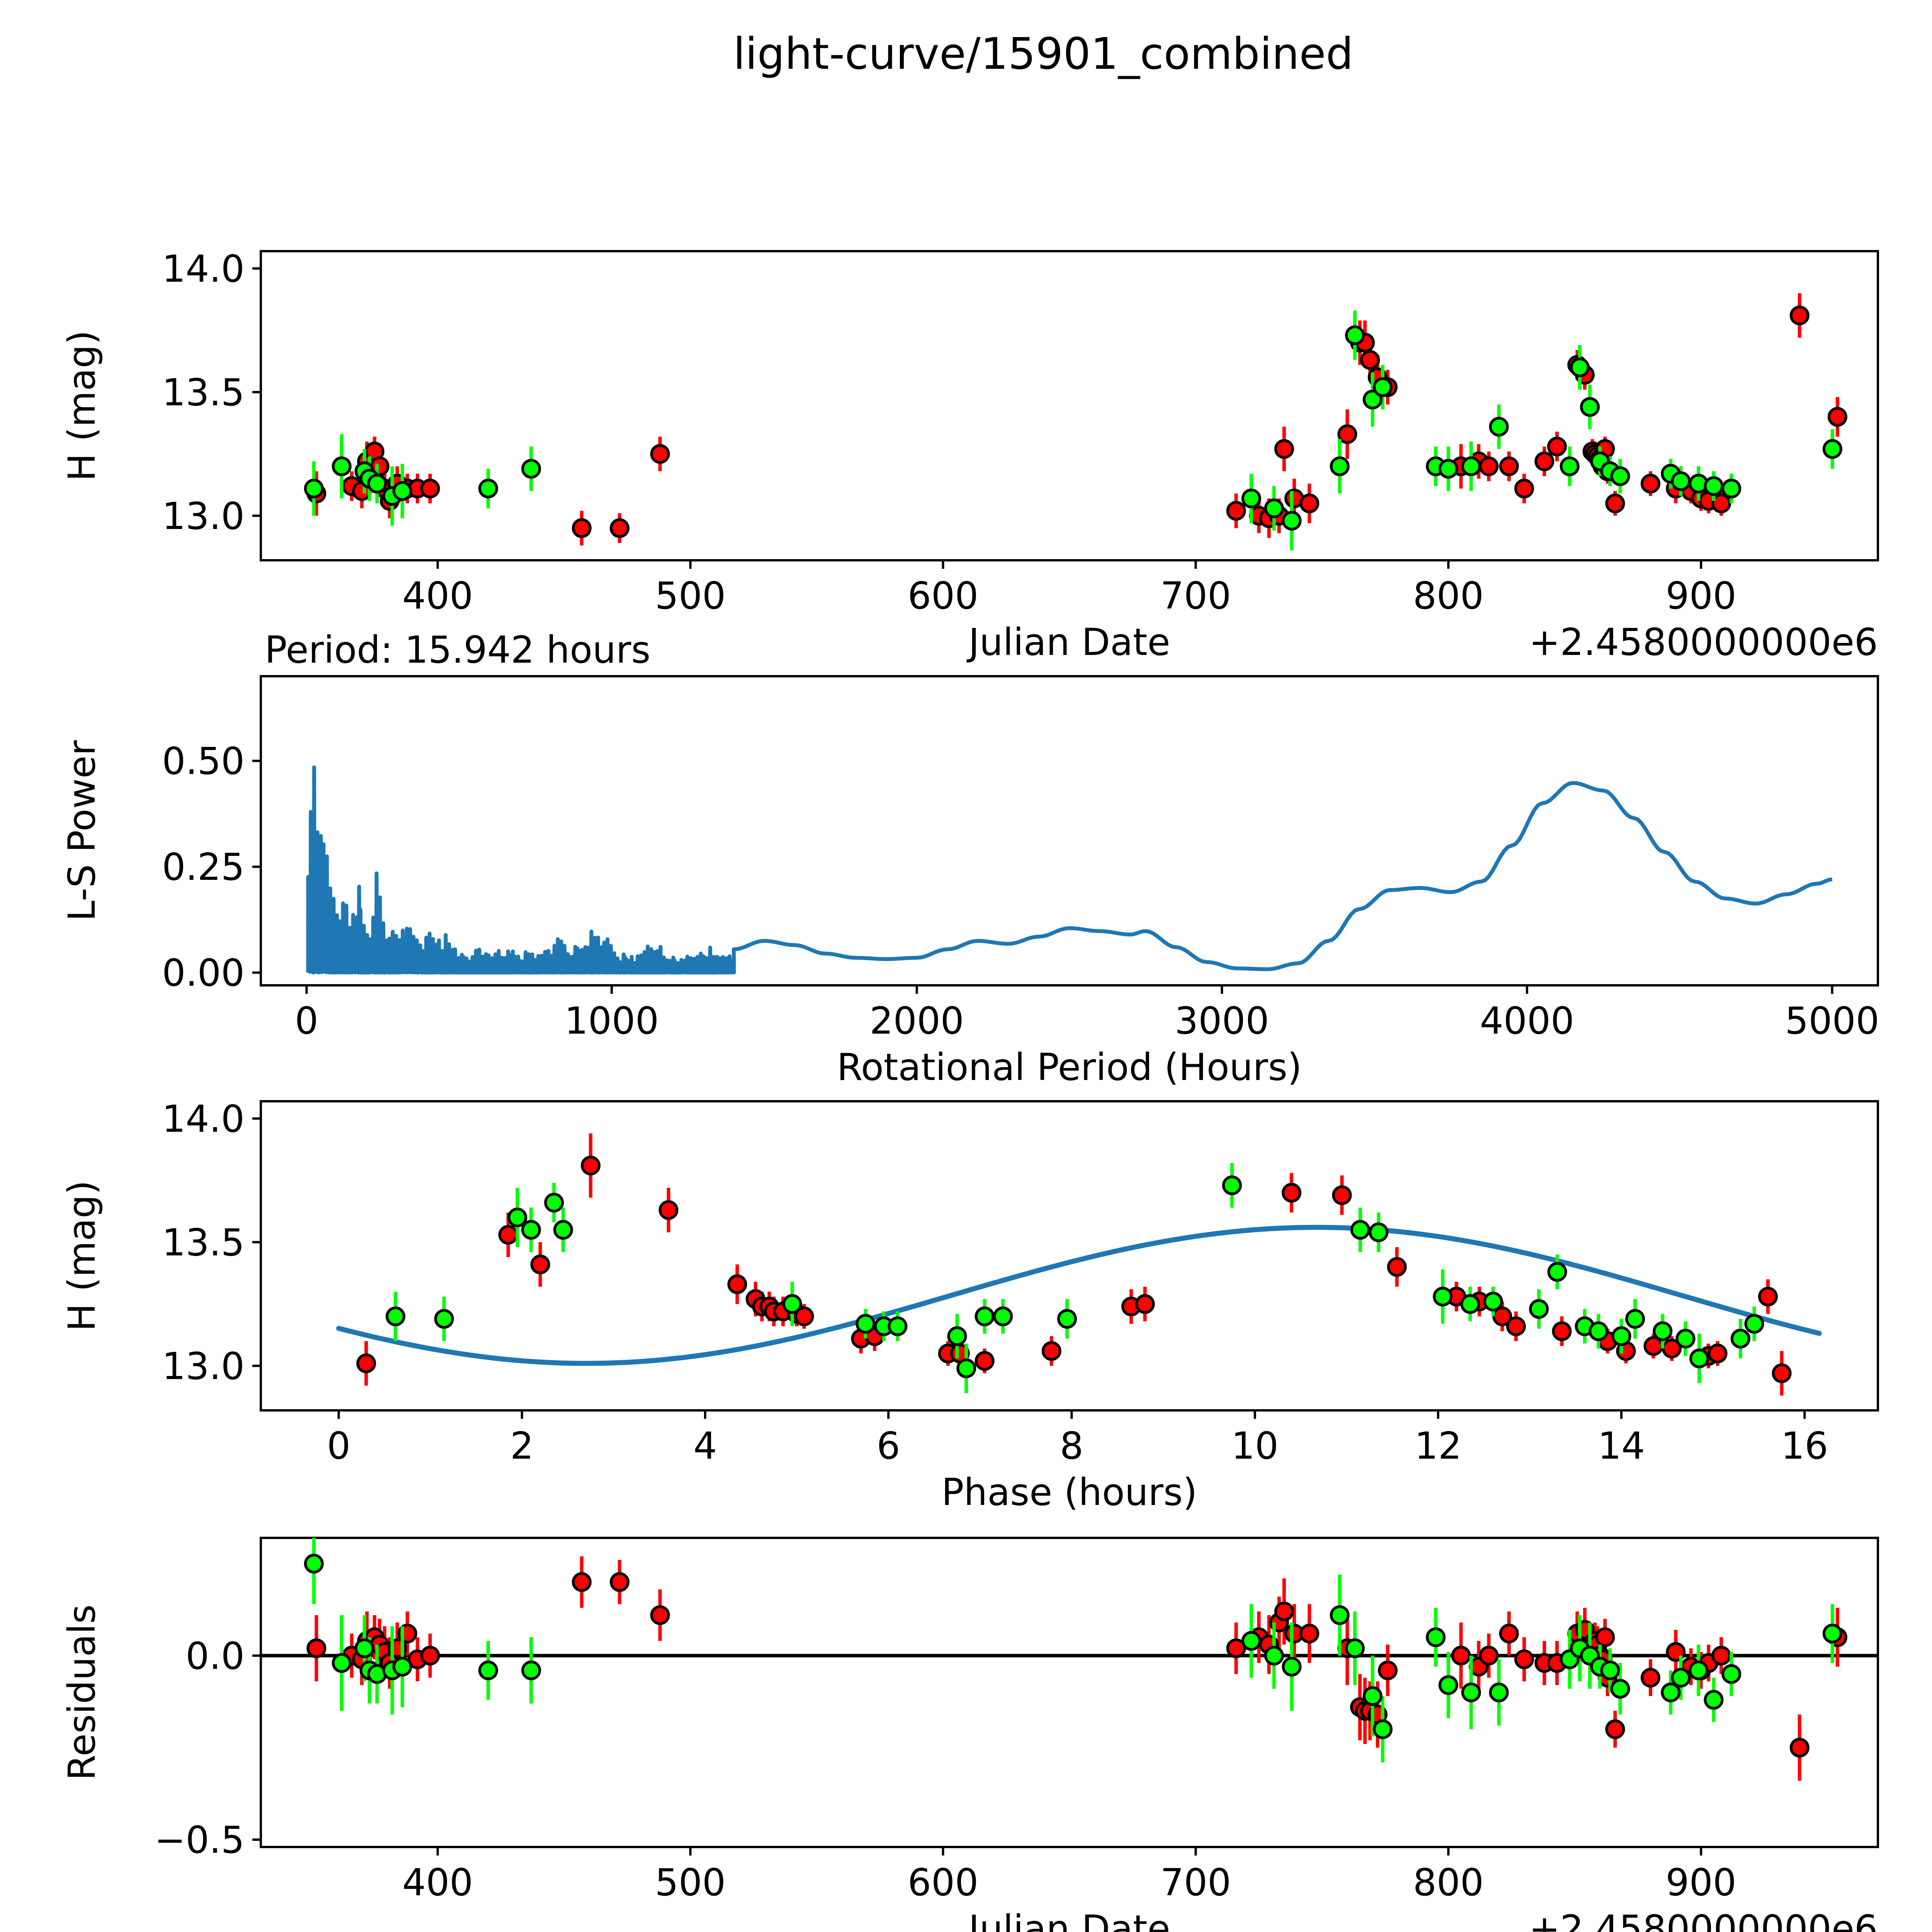 This screenshot has height=1932, width=1932. Describe the element at coordinates (705, 1446) in the screenshot. I see `x-tick-label: 4` at that location.